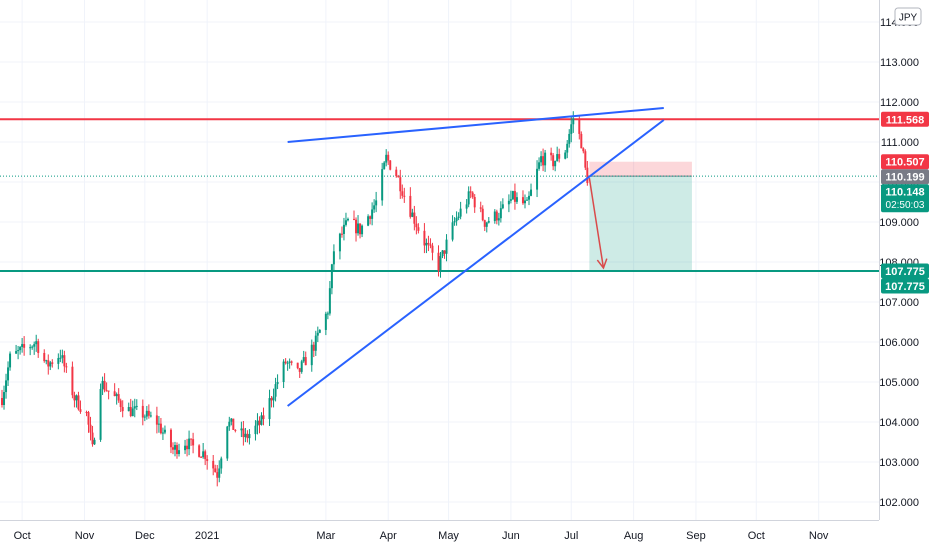  Describe the element at coordinates (819, 536) in the screenshot. I see `x-tick-label: Nov` at that location.